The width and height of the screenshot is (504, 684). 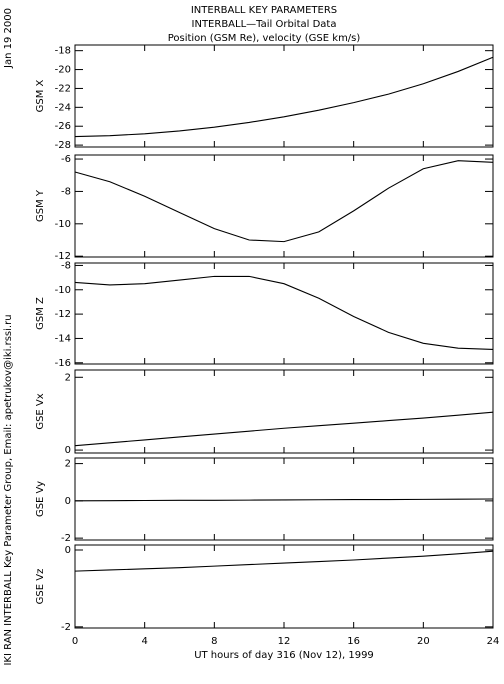 I want to click on x-tick-label: 4, so click(x=144, y=641).